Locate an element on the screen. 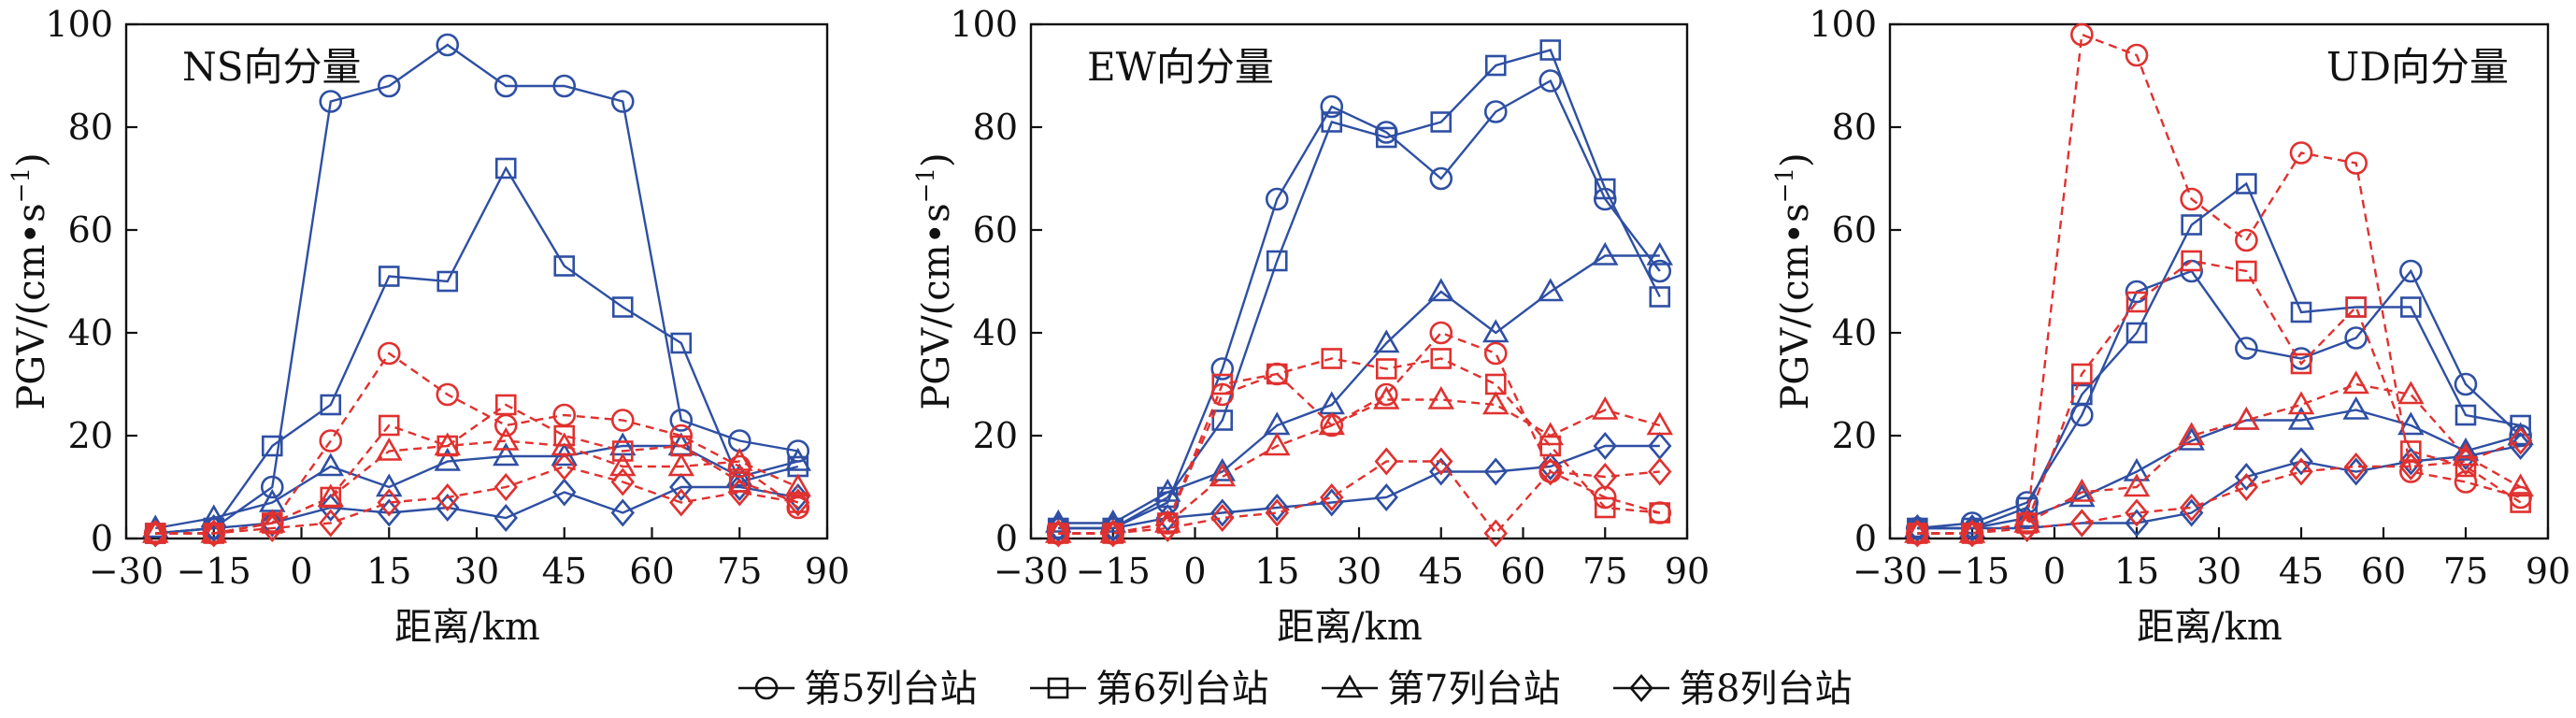  legend-item-circle: 第5列台站 is located at coordinates (857, 690).